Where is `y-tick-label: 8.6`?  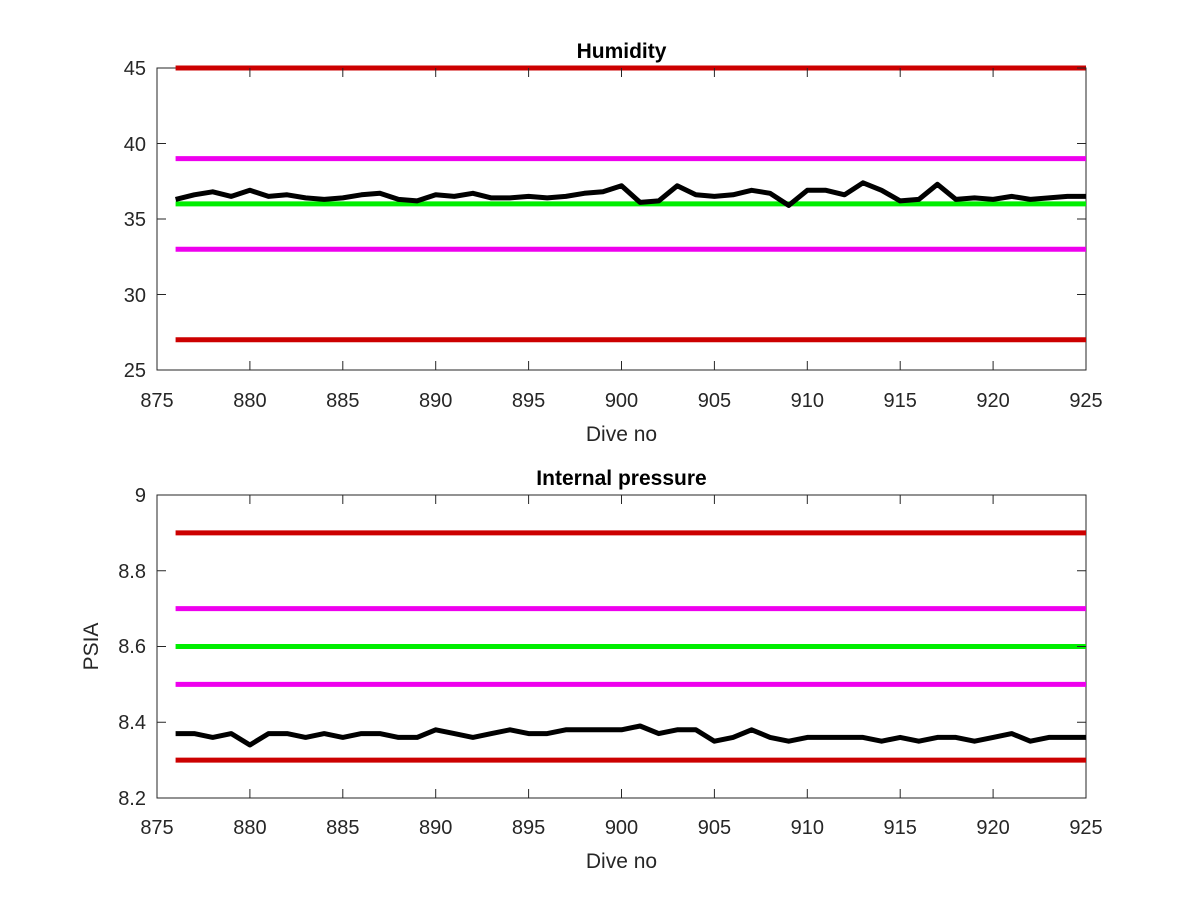 y-tick-label: 8.6 is located at coordinates (132, 647).